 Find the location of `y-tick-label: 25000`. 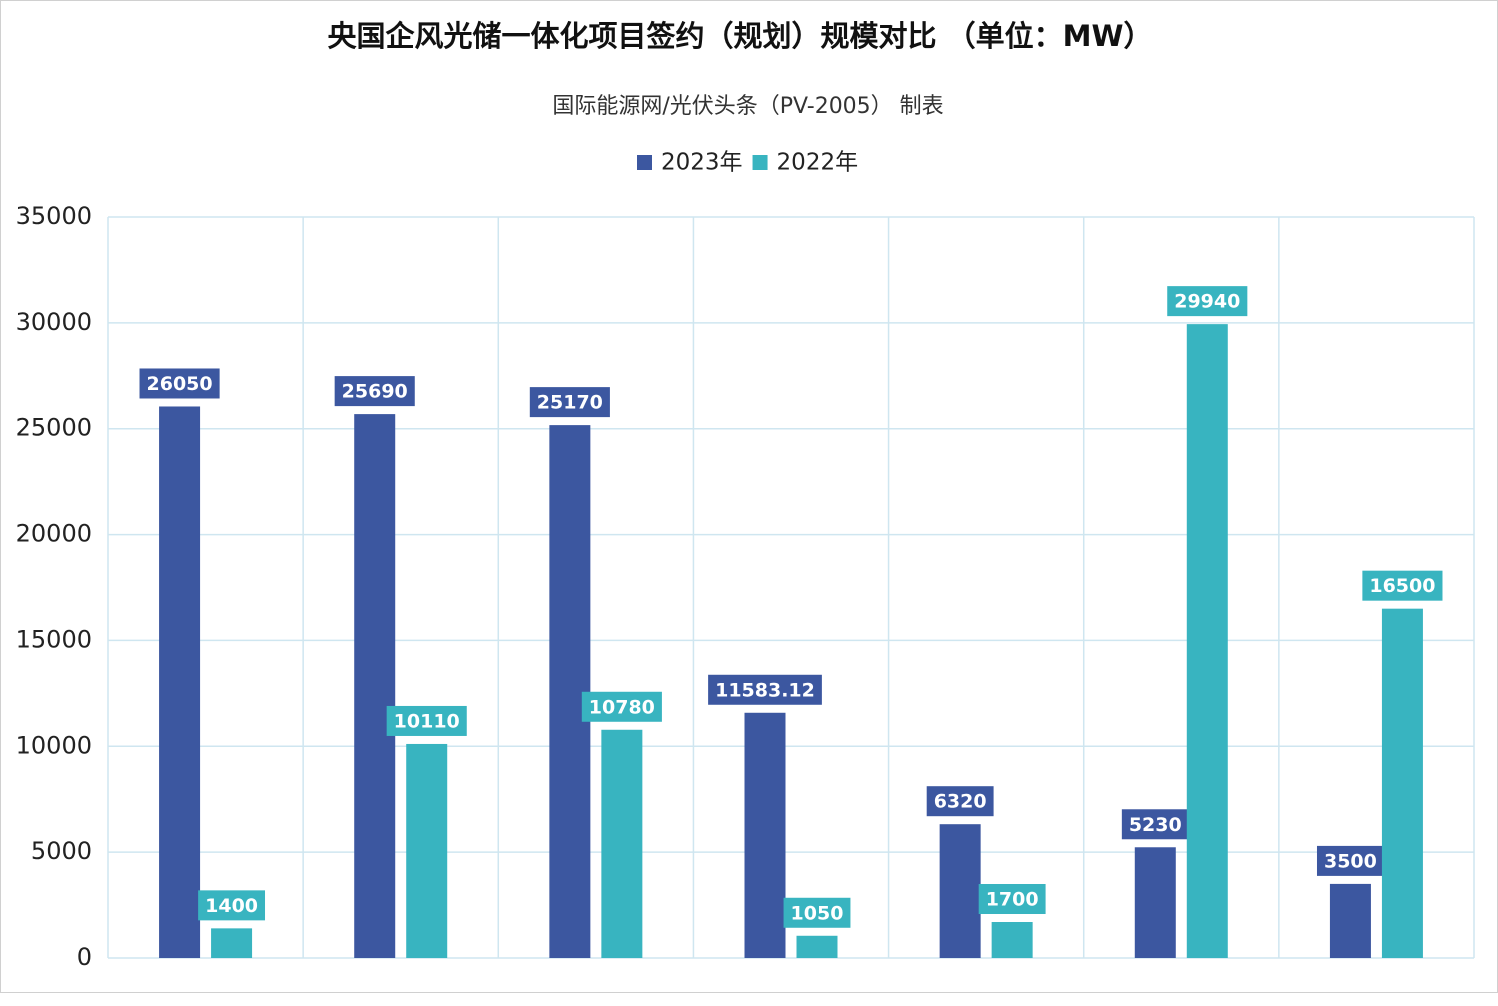

y-tick-label: 25000 is located at coordinates (54, 428).